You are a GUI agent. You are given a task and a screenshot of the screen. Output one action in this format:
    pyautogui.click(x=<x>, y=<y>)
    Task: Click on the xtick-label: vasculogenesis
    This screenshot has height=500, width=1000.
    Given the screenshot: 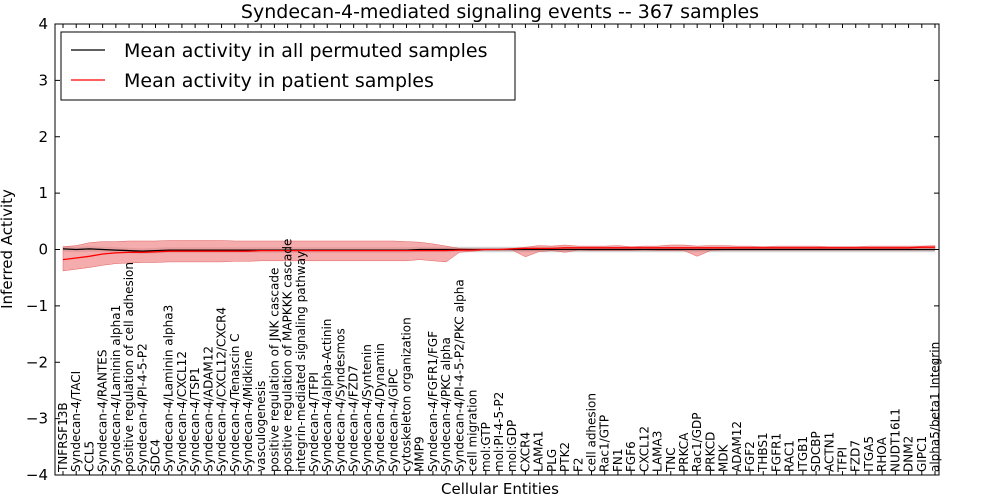 What is the action you would take?
    pyautogui.click(x=261, y=426)
    